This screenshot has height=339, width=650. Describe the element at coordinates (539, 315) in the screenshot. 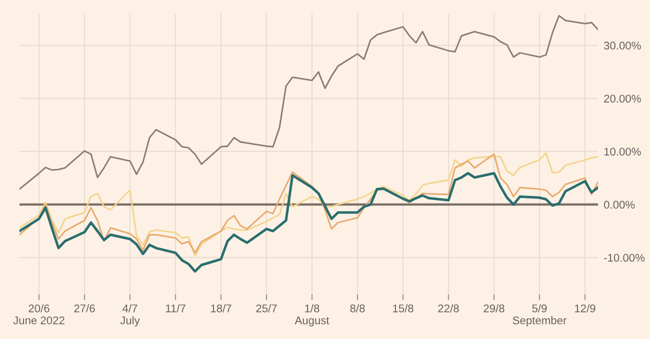

I see `x-tick-label: 5/9 September` at that location.